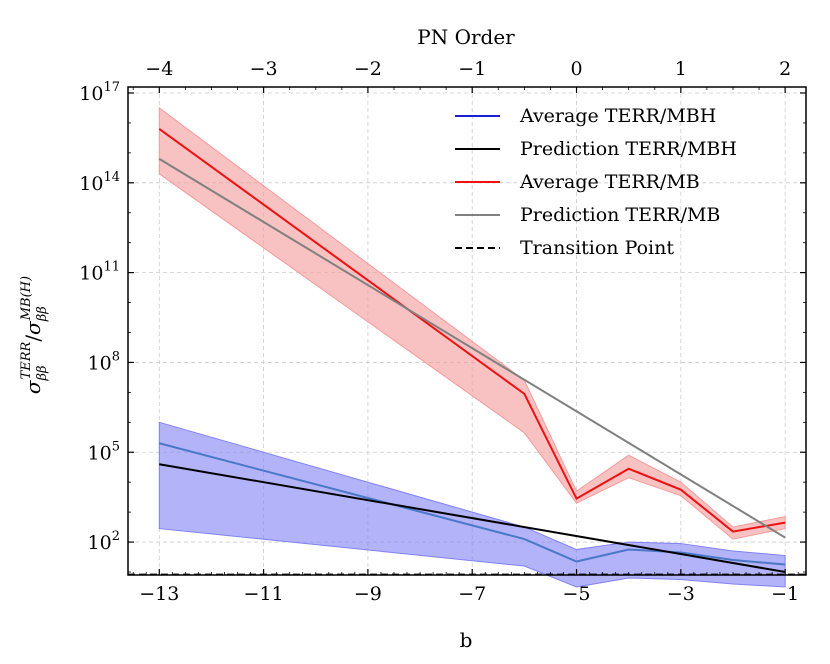 This screenshot has width=830, height=664. What do you see at coordinates (368, 594) in the screenshot?
I see `x-tick-label-2: −9` at bounding box center [368, 594].